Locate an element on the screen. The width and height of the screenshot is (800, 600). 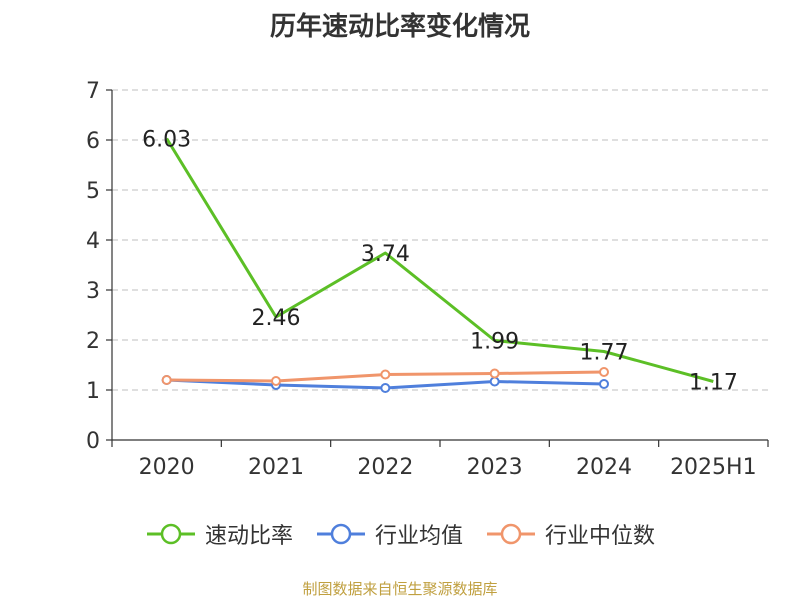
y-tick-label: 4 is located at coordinates (93, 241).